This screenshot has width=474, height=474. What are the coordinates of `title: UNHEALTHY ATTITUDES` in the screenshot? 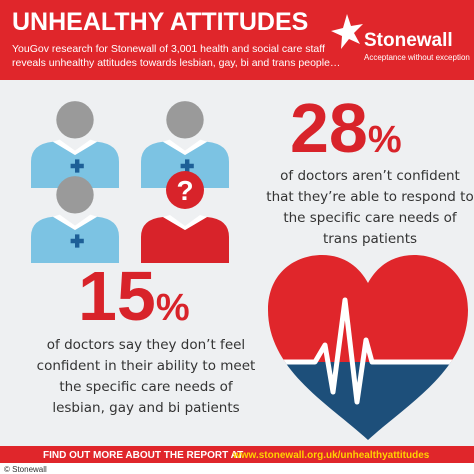 It's located at (160, 22).